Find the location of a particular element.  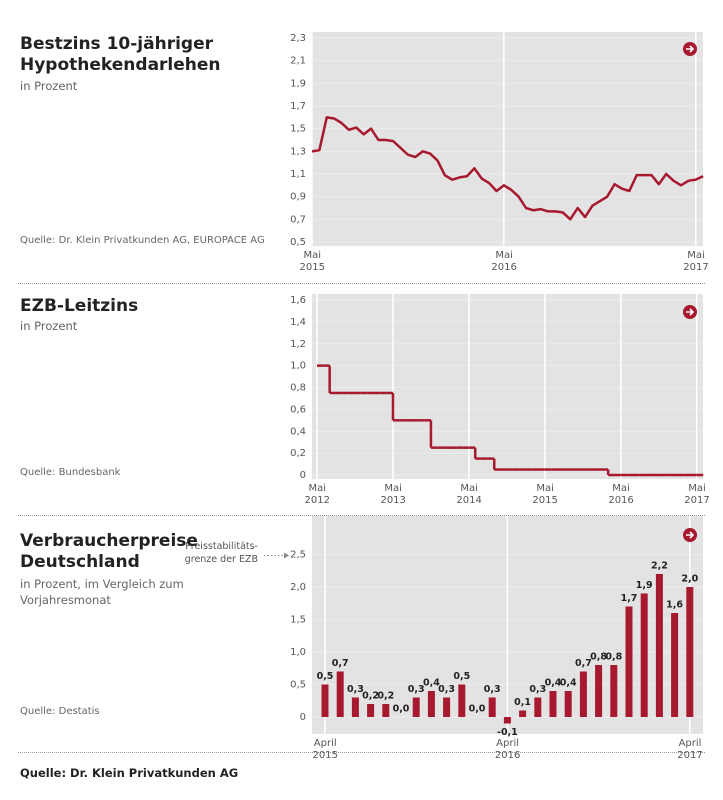

y-tick-label: 1,4 is located at coordinates (298, 322).